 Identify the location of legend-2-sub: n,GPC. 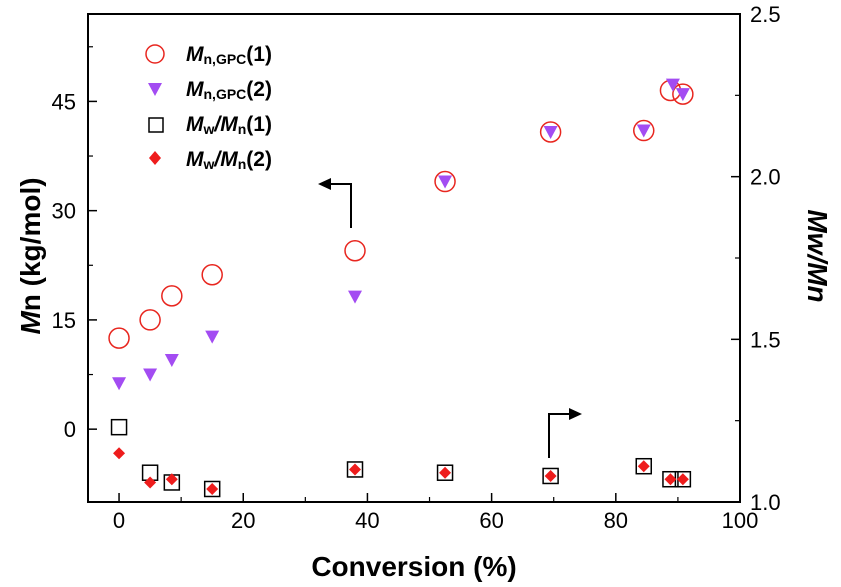
(225, 94).